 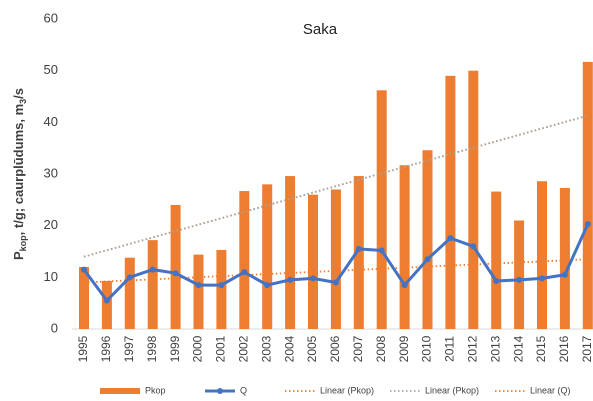 I want to click on x-tick-label: 2006, so click(x=335, y=348).